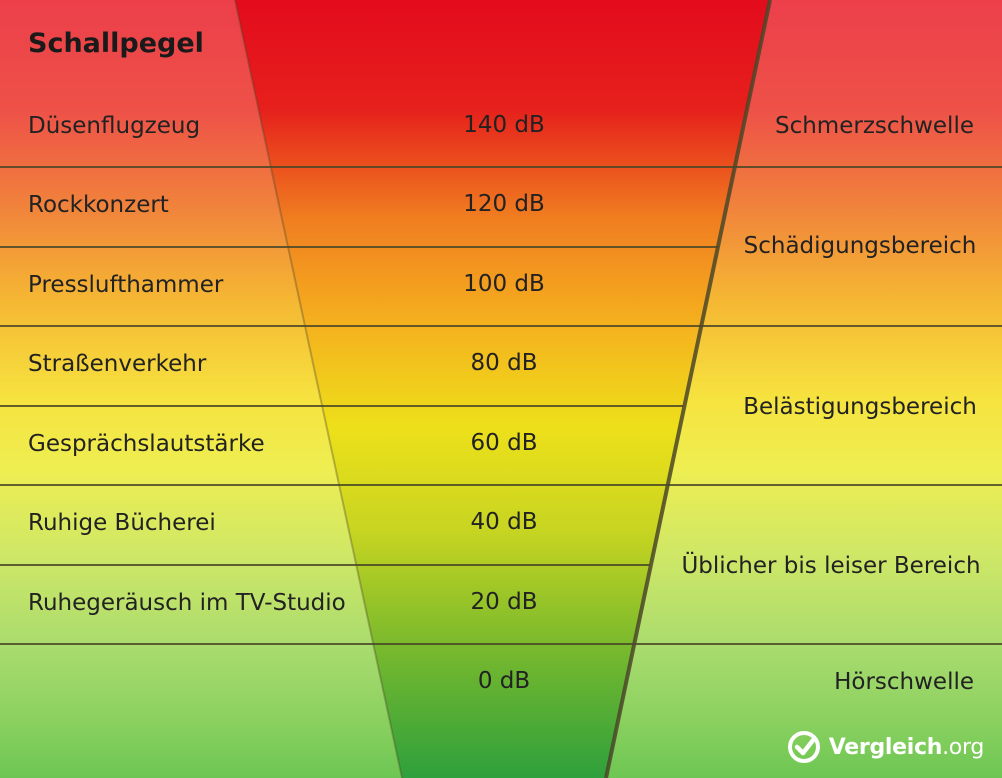  I want to click on source-label: Düsenflugzeug, so click(114, 126).